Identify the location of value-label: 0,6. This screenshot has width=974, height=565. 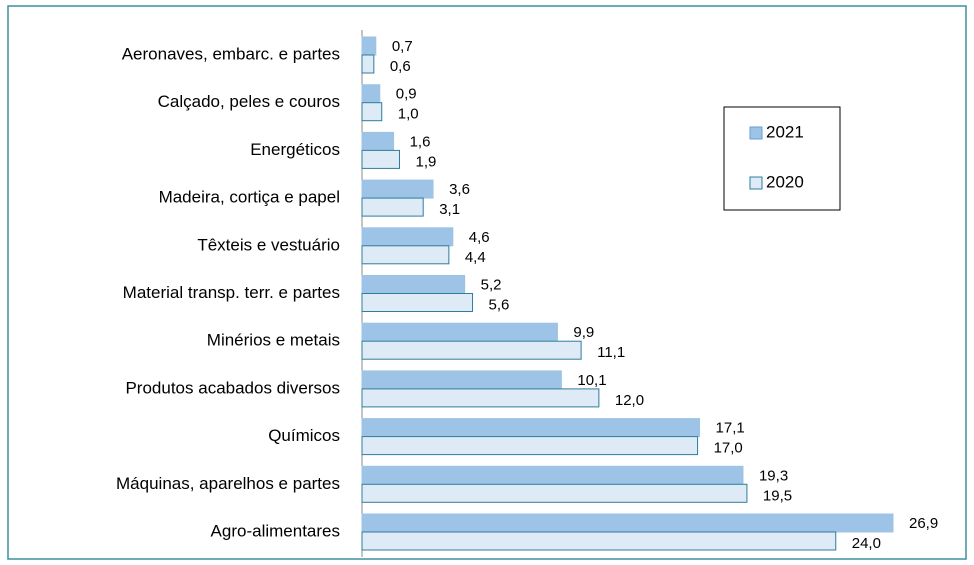
(400, 66).